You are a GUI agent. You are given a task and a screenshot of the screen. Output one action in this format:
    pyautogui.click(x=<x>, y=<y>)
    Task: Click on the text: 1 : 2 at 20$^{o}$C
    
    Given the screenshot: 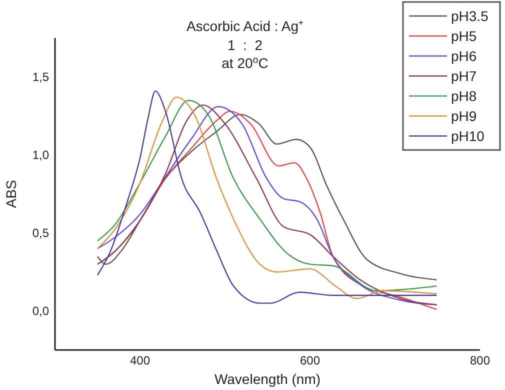 What is the action you would take?
    pyautogui.click(x=245, y=54)
    